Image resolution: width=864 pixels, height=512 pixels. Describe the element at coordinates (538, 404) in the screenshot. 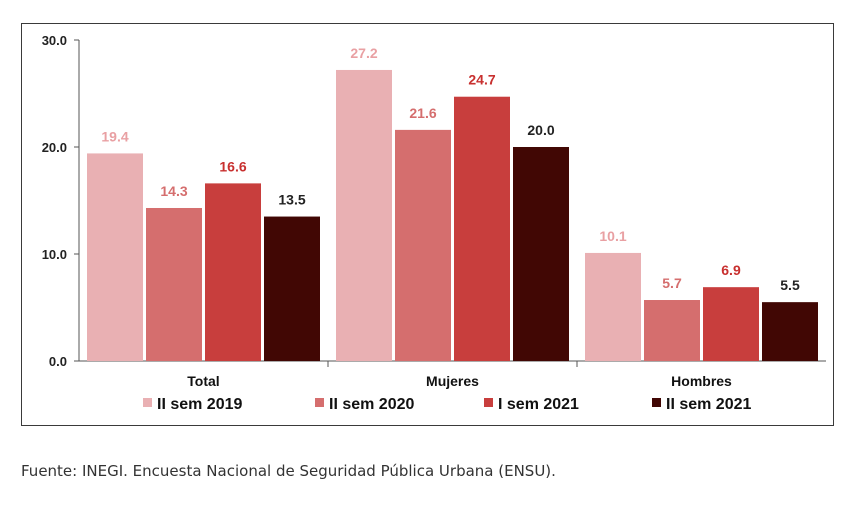

I see `legend-label: I sem 2021` at that location.